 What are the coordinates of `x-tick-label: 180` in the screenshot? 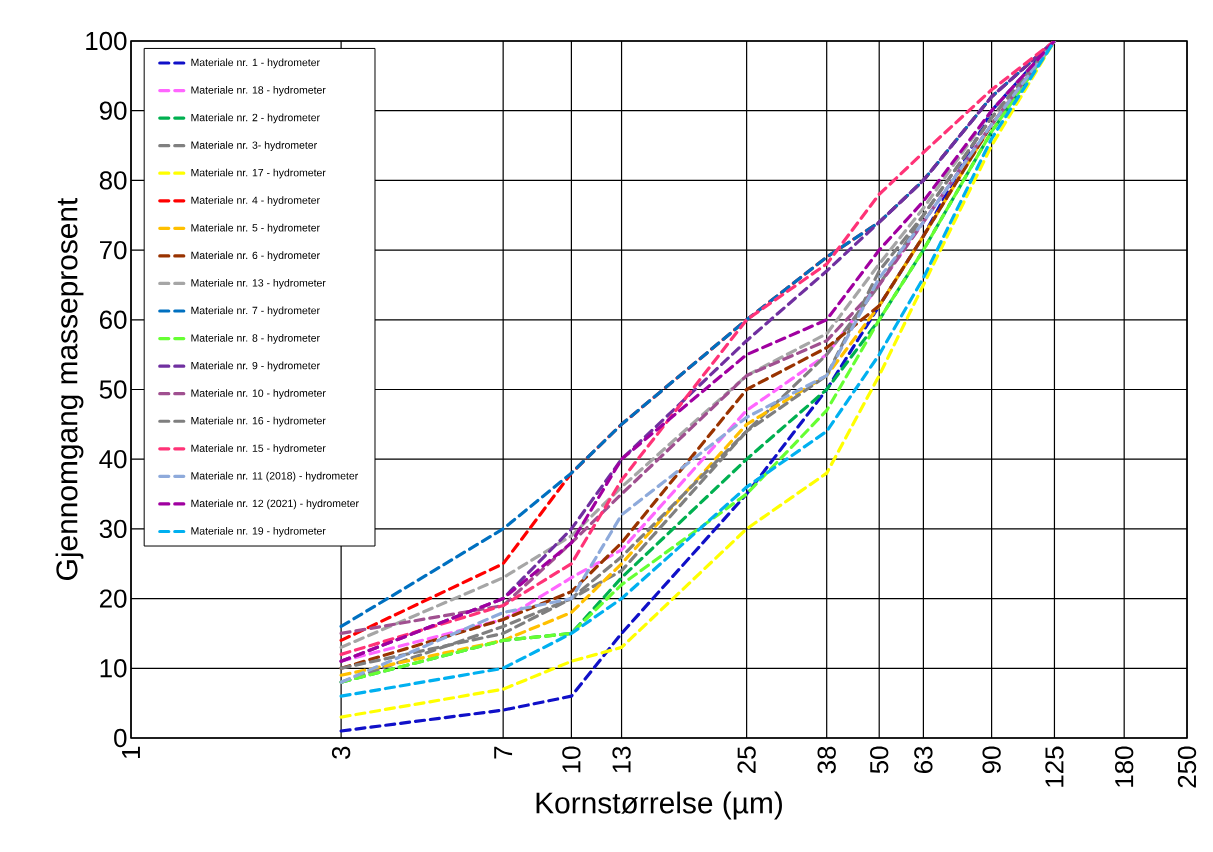 It's located at (1124, 766).